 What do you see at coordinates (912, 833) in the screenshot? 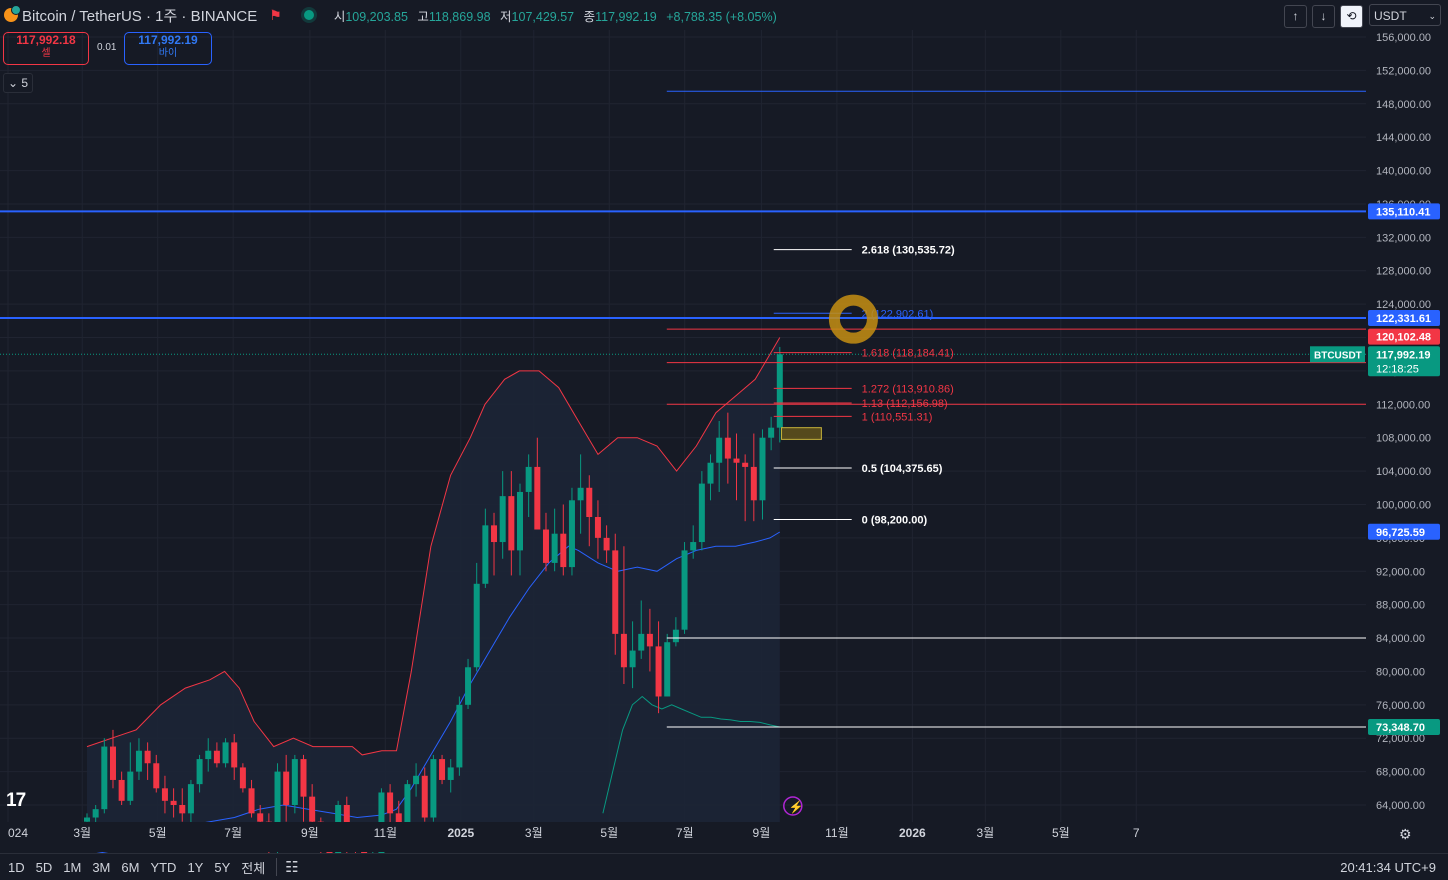
I see `time-axis-tick: 2026` at bounding box center [912, 833].